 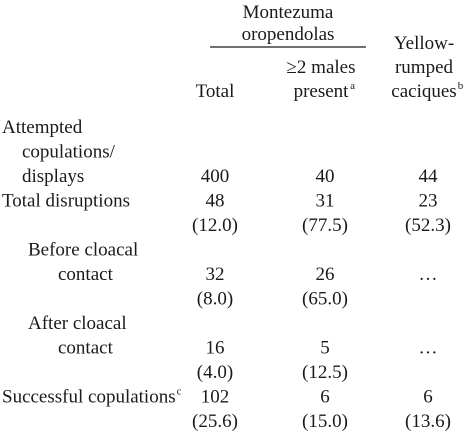 I want to click on row-label: Successful copulations, so click(x=89, y=397).